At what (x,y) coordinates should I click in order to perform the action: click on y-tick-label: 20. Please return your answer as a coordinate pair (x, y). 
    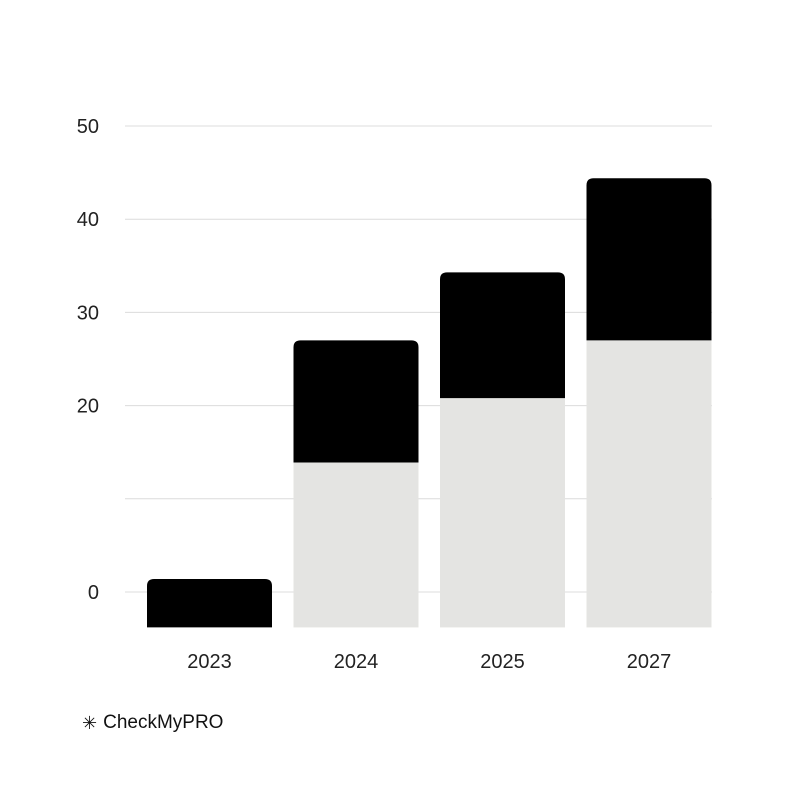
    Looking at the image, I should click on (88, 407).